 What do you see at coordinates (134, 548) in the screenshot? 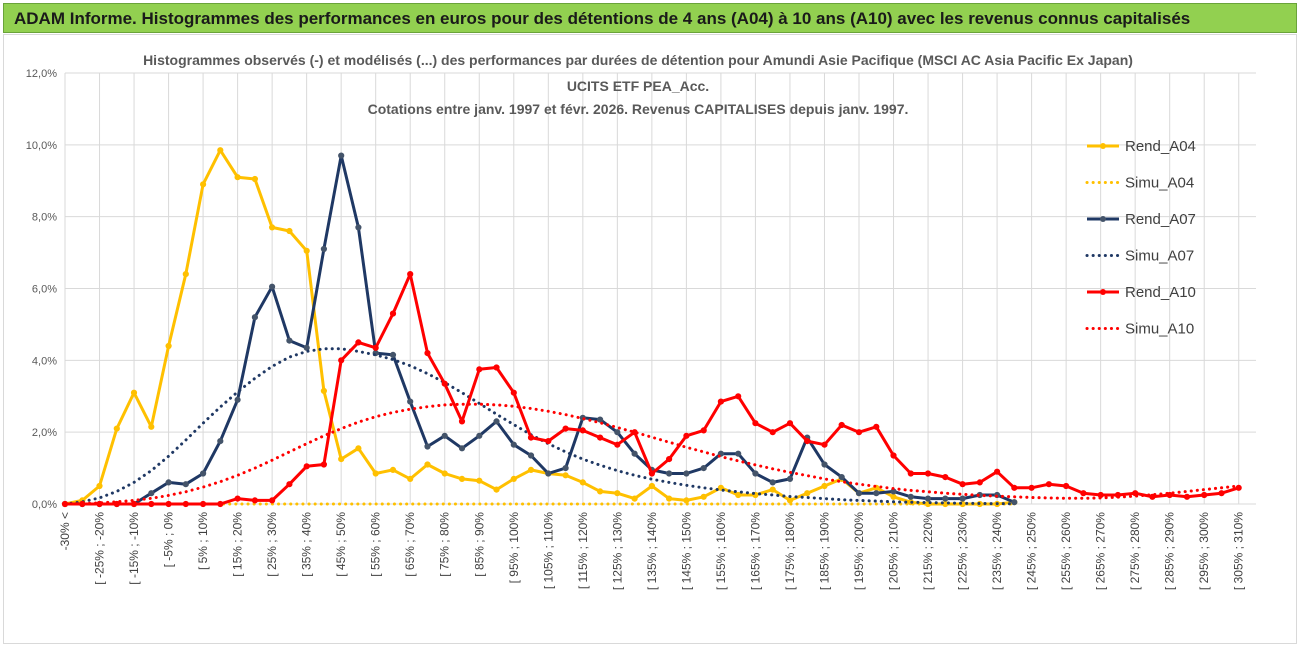
I see `x-tick-label: [ -15% ; -10%` at bounding box center [134, 548].